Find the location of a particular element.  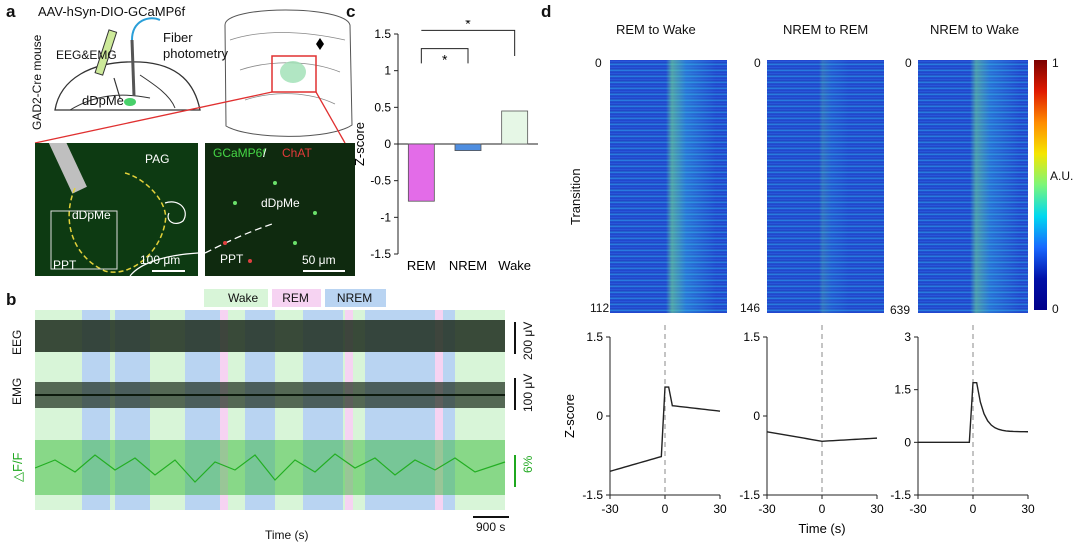

legend-rem: REM is located at coordinates (296, 298).